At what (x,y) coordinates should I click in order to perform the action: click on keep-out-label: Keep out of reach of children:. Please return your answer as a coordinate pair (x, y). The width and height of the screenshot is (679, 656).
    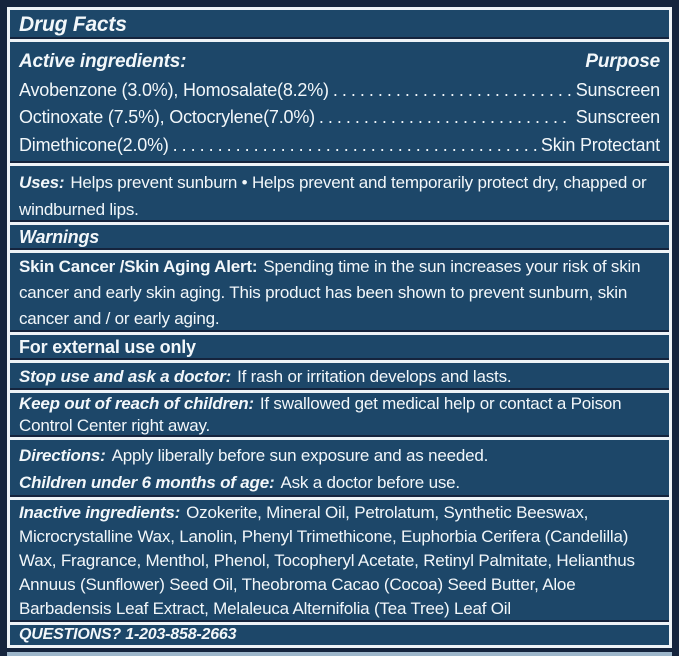
    Looking at the image, I should click on (136, 403).